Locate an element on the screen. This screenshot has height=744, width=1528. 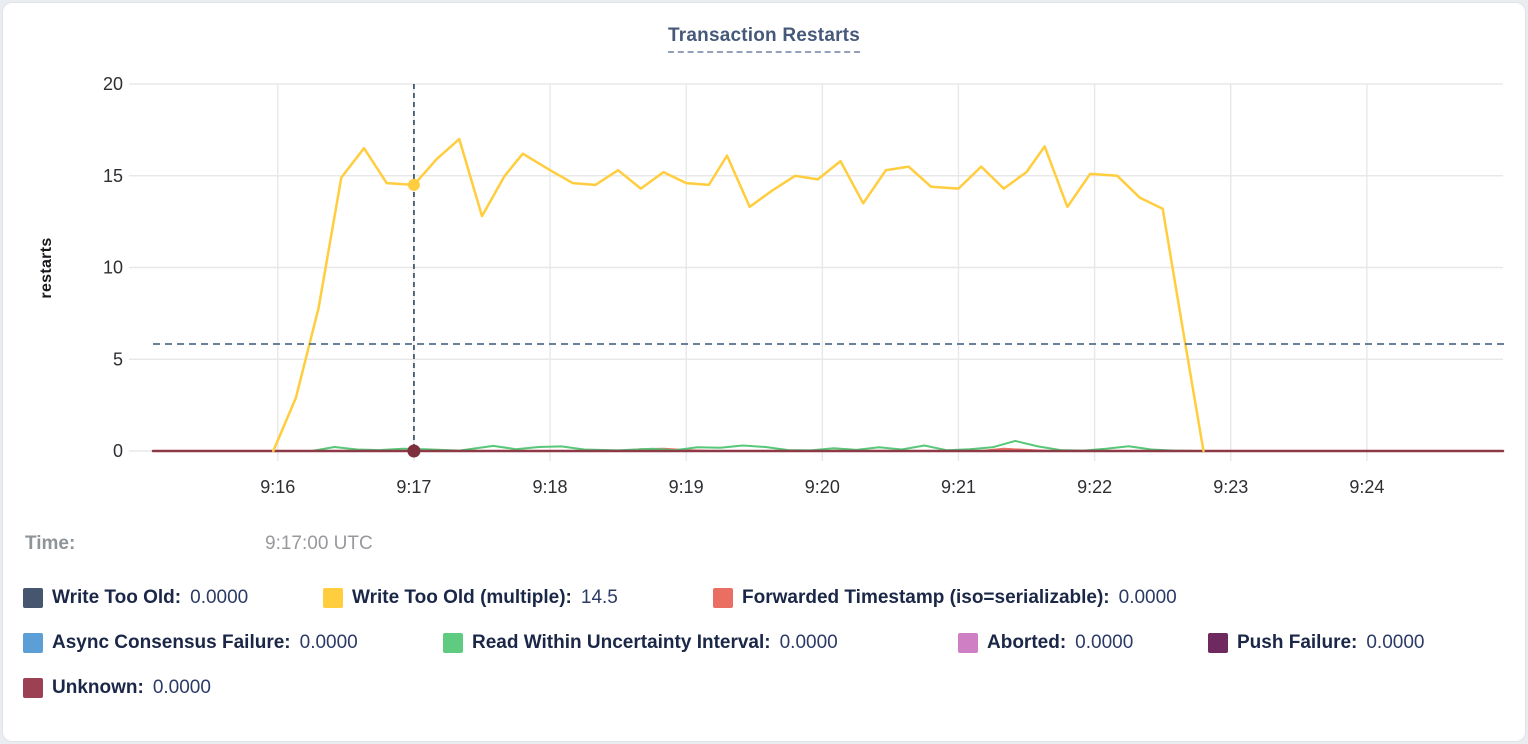
x-tick-label: 9:17 is located at coordinates (413, 487).